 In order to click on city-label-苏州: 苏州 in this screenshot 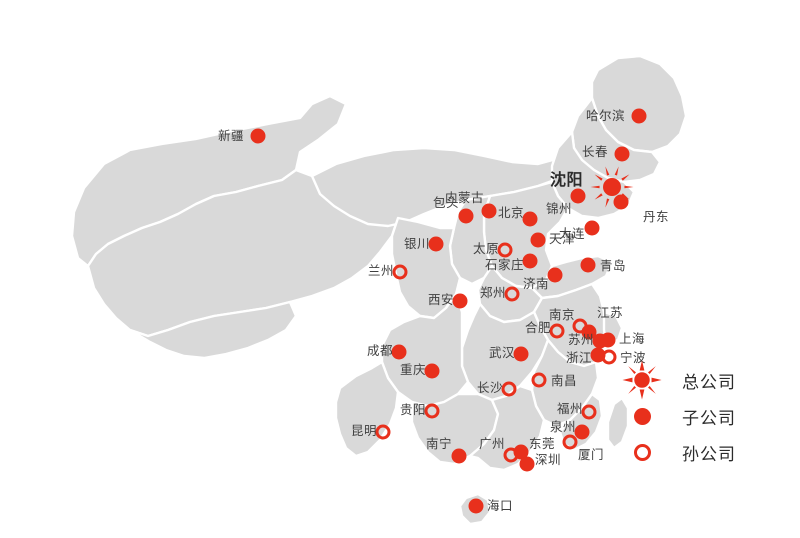, I will do `click(580, 339)`.